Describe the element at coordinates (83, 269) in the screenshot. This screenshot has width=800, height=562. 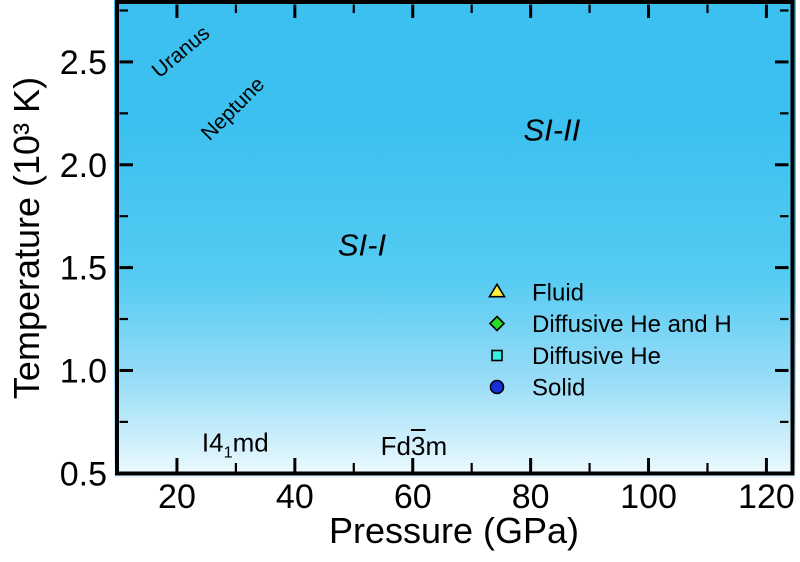
I see `y-tick-label: 1.5` at that location.